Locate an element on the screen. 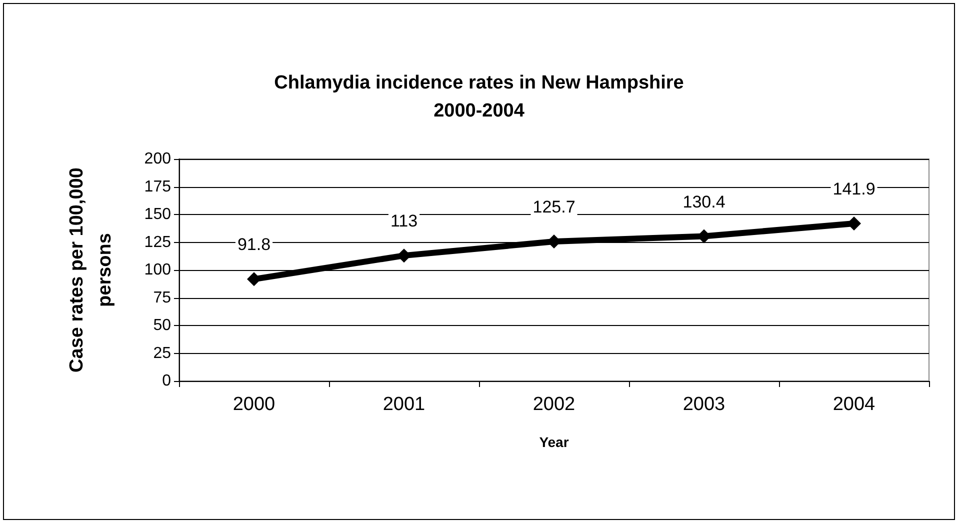 Image resolution: width=960 pixels, height=527 pixels. y-tick-label: 200 is located at coordinates (158, 159).